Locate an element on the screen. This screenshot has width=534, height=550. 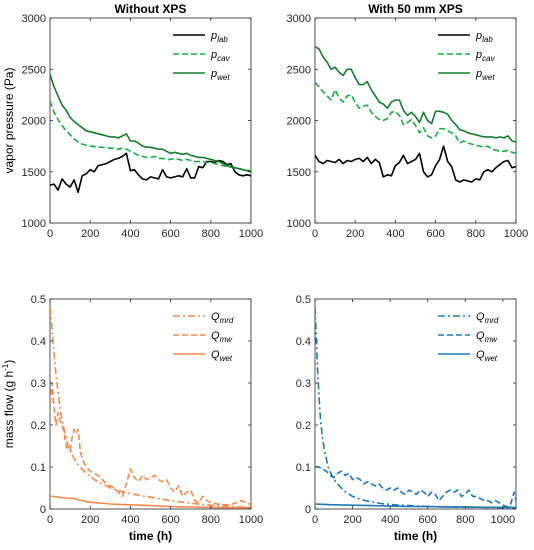
y-axis-label: vapor pressure (Pa) is located at coordinates (9, 120).